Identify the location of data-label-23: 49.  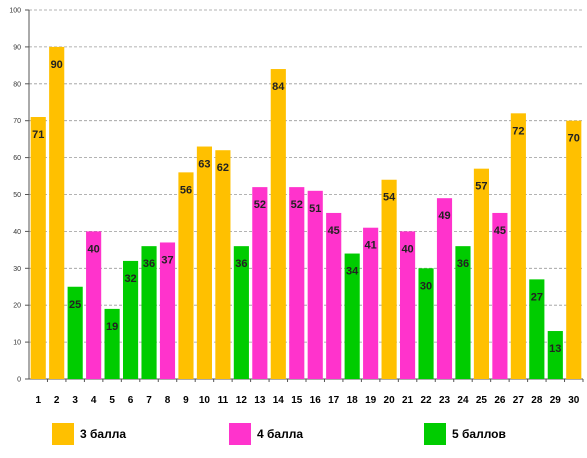
(444, 216).